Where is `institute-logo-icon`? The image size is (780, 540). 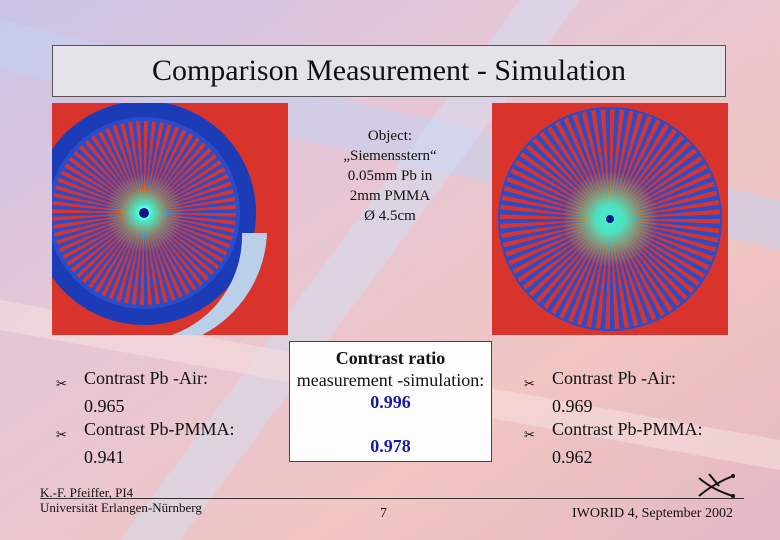
institute-logo-icon is located at coordinates (716, 485).